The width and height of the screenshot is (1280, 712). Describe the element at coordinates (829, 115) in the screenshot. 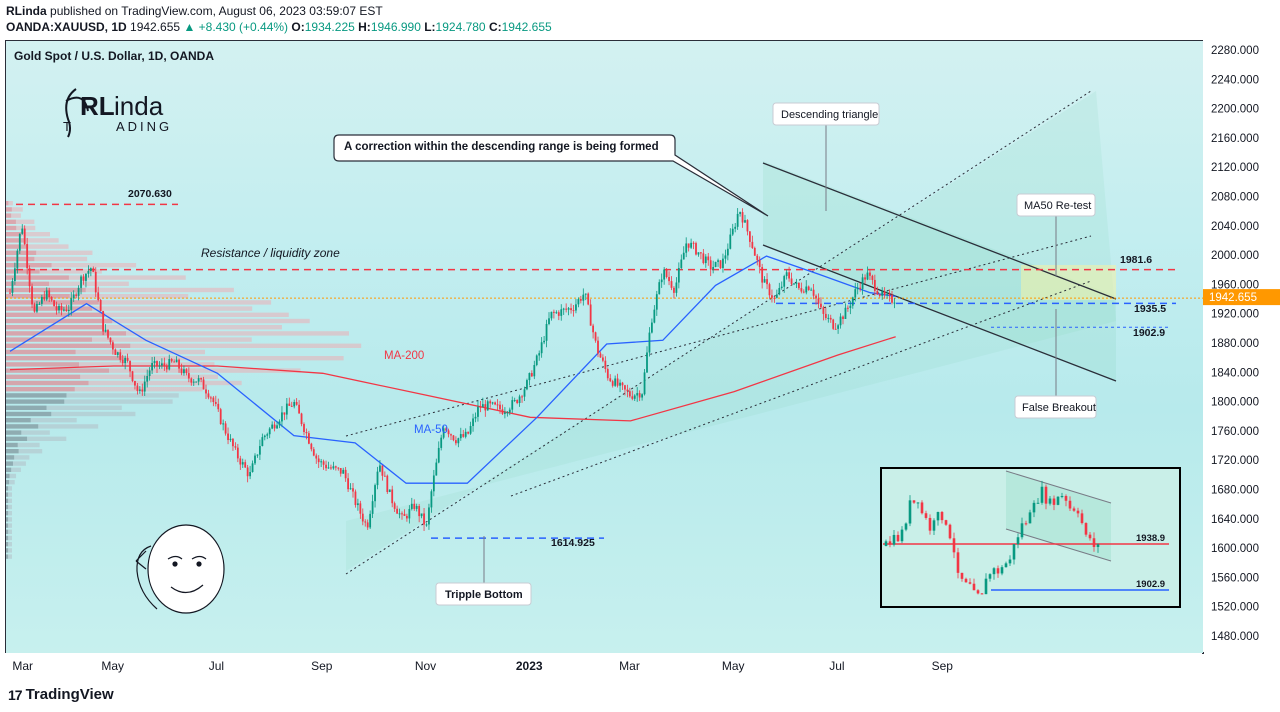

I see `descending-triangle-text: Descending triangle` at that location.